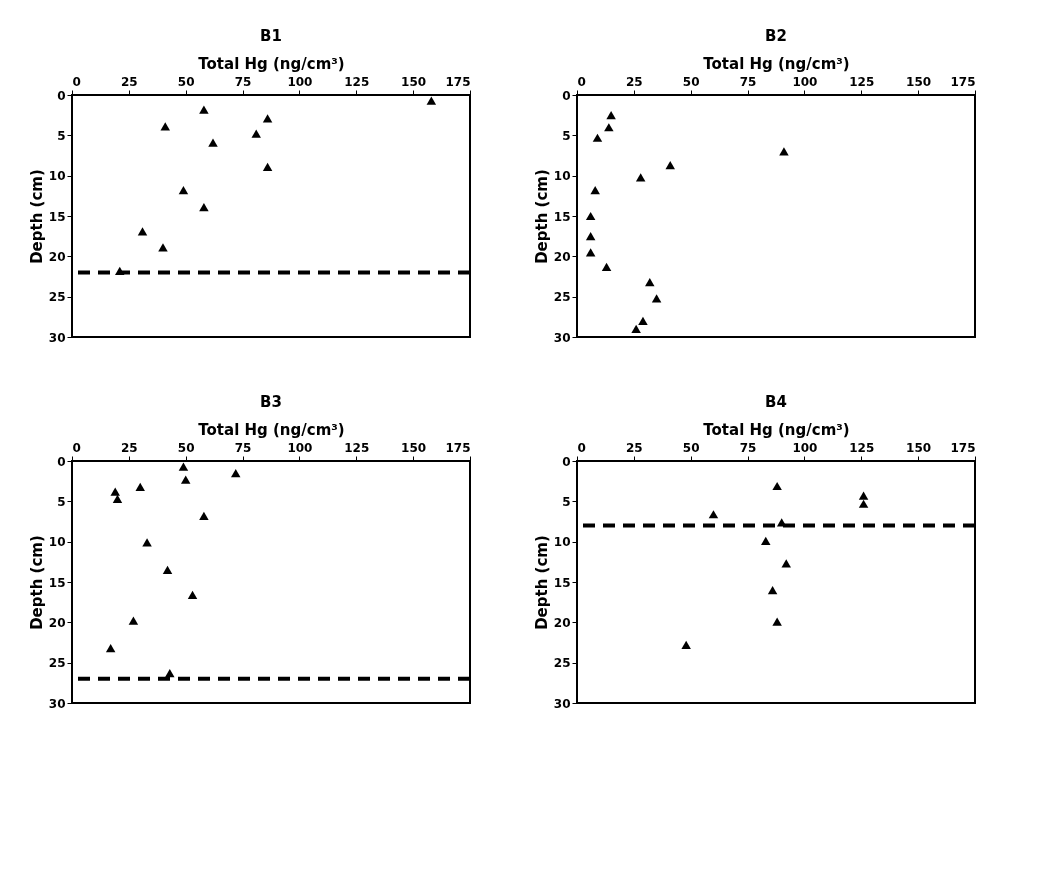 The height and width of the screenshot is (874, 1052). Describe the element at coordinates (776, 36) in the screenshot. I see `chart-title: B2` at that location.